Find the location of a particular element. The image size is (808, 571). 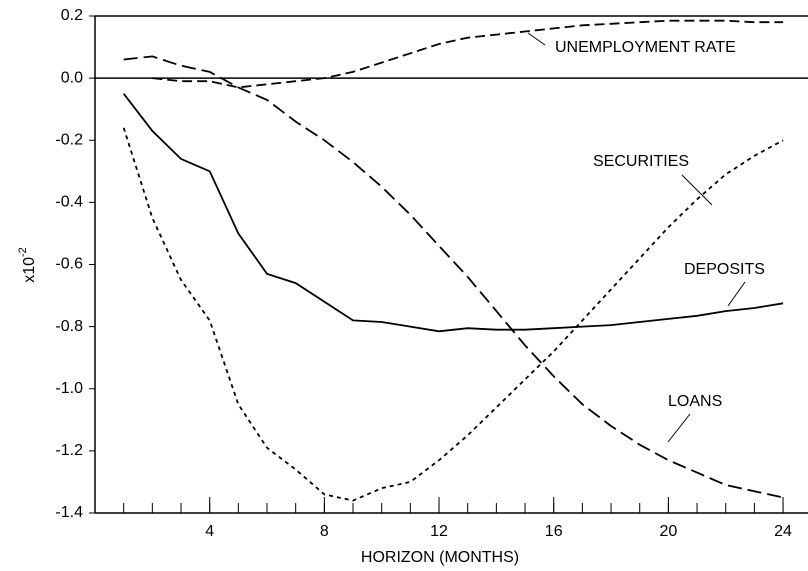

x-tick-label: 4 is located at coordinates (209, 531).